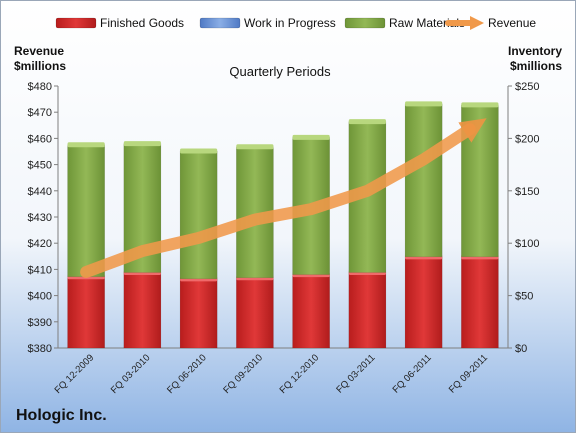  What do you see at coordinates (76, 23) in the screenshot?
I see `legend-swatch-finished-goods` at bounding box center [76, 23].